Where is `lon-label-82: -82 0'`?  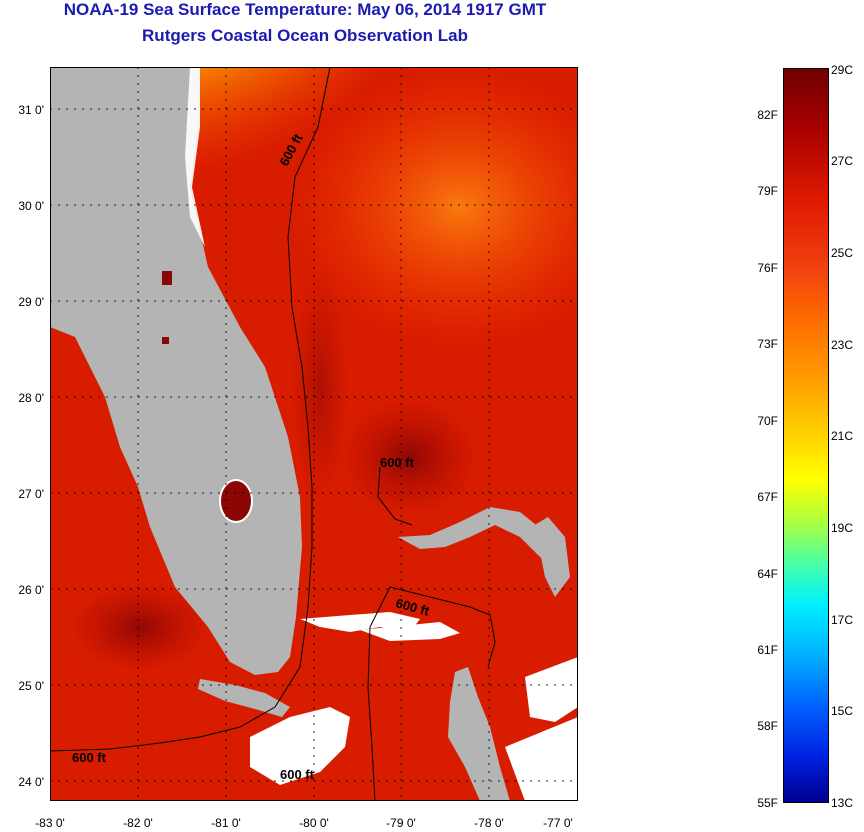
lon-label-82: -82 0' is located at coordinates (138, 823).